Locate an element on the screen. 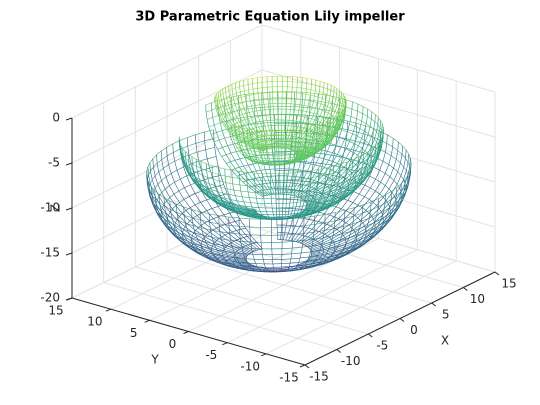 The height and width of the screenshot is (405, 540). y-tick-label: -5 is located at coordinates (211, 355).